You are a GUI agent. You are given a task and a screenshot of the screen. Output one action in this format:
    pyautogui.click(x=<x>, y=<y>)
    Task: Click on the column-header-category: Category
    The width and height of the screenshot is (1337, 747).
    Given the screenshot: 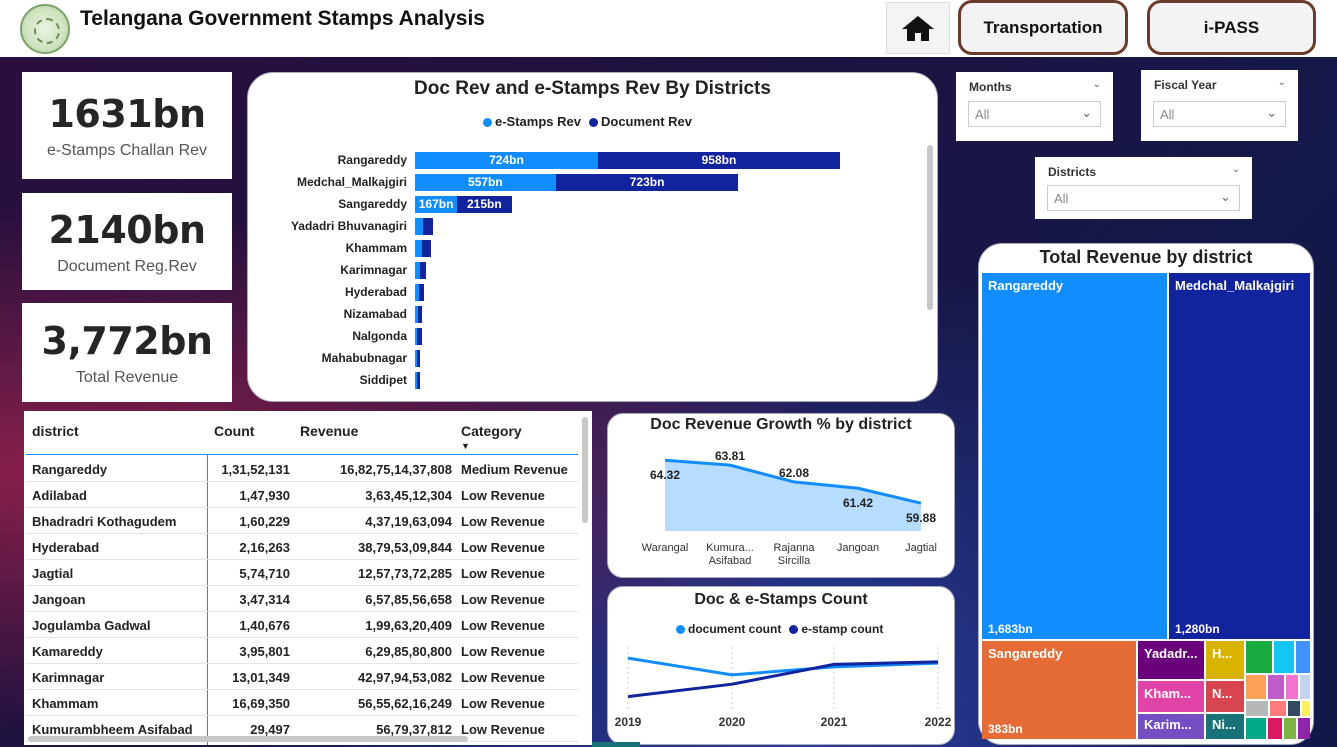 What is the action you would take?
    pyautogui.click(x=491, y=431)
    